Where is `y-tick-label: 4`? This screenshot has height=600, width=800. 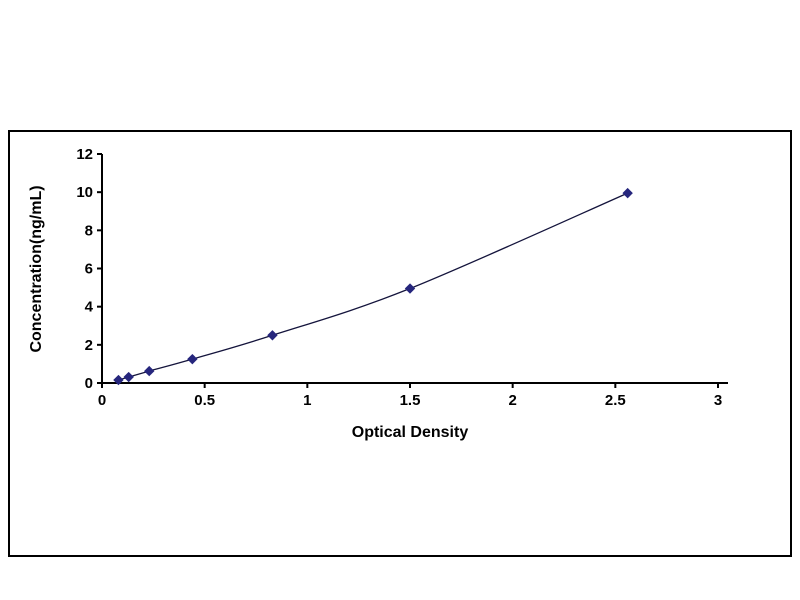
y-tick-label: 4 is located at coordinates (89, 307).